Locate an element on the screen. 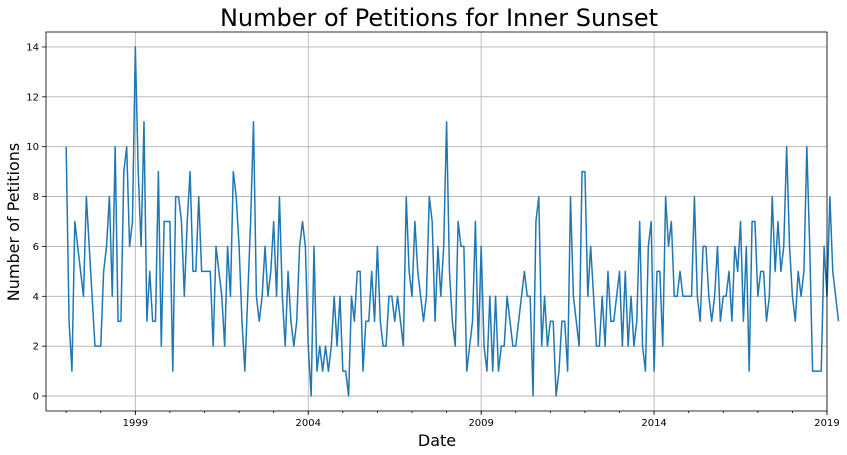  y-tick-label: 2 is located at coordinates (36, 347).